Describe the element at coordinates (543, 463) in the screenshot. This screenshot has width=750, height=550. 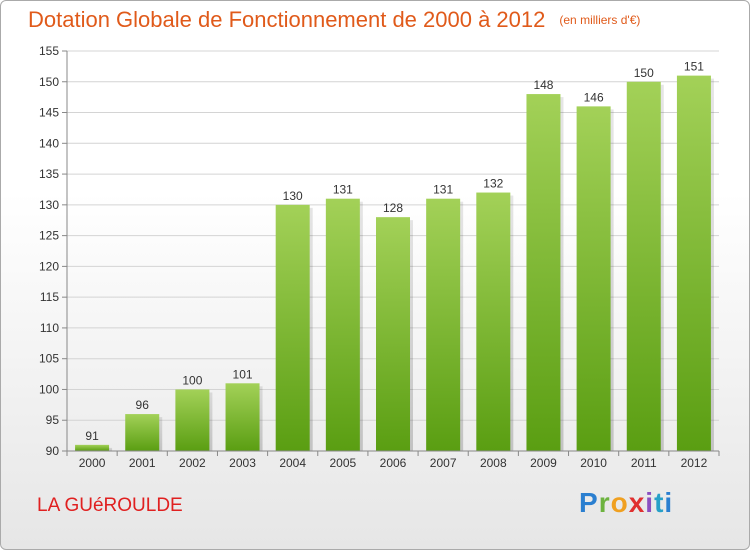
I see `x-tick-label: 2009` at that location.